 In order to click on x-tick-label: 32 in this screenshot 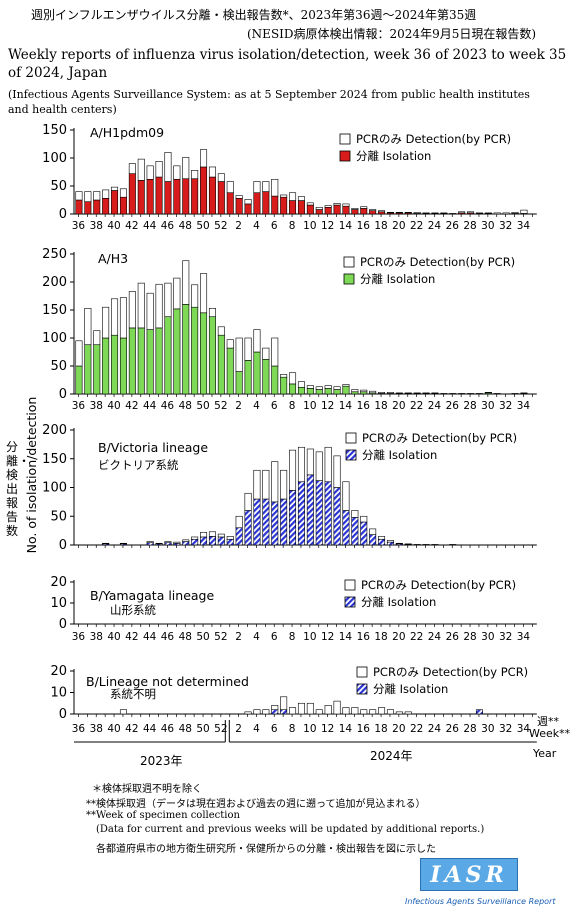, I will do `click(505, 637)`.